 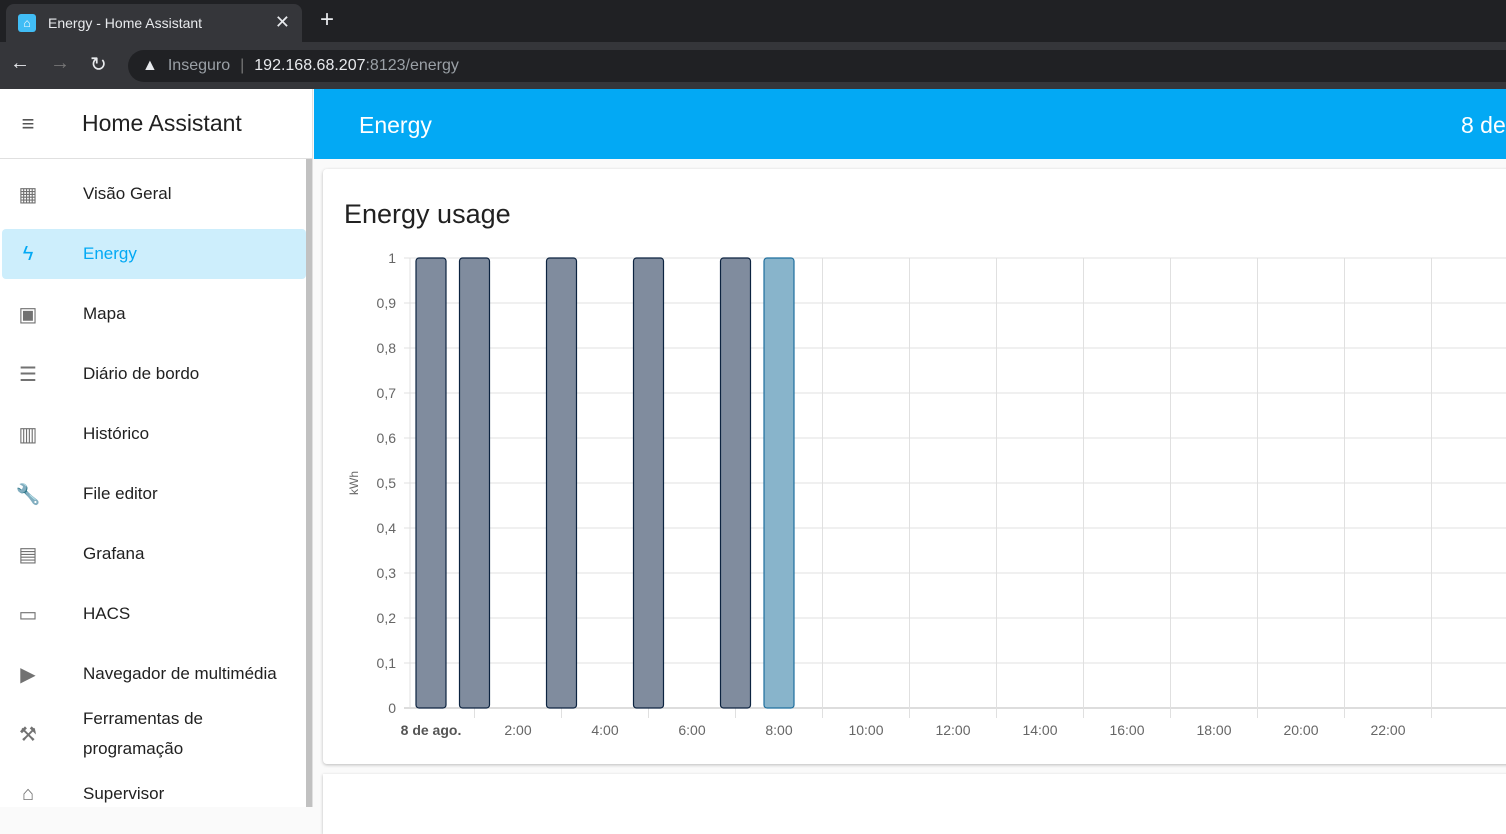 What do you see at coordinates (1126, 730) in the screenshot?
I see `x-tick-label: 16:00` at bounding box center [1126, 730].